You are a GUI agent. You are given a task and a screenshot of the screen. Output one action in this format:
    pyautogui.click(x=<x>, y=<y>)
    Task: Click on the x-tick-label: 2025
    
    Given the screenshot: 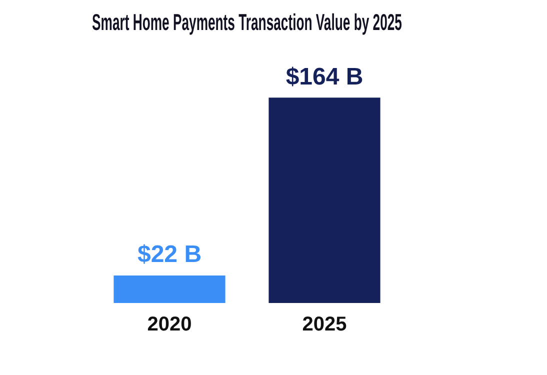 What is the action you would take?
    pyautogui.click(x=324, y=325)
    